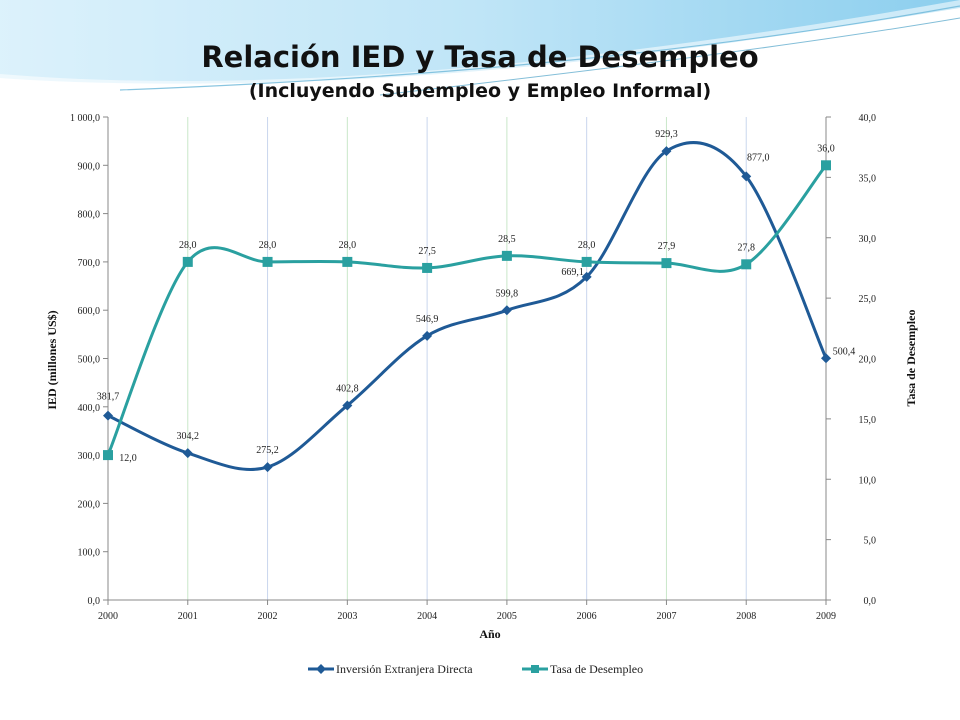  What do you see at coordinates (480, 57) in the screenshot?
I see `chart-title: Relación IED y Tasa de Desempleo` at bounding box center [480, 57].